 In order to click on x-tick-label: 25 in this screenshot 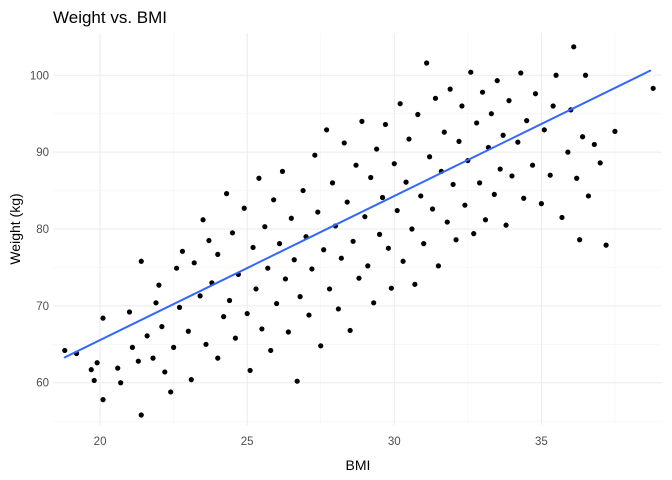, I will do `click(247, 442)`.